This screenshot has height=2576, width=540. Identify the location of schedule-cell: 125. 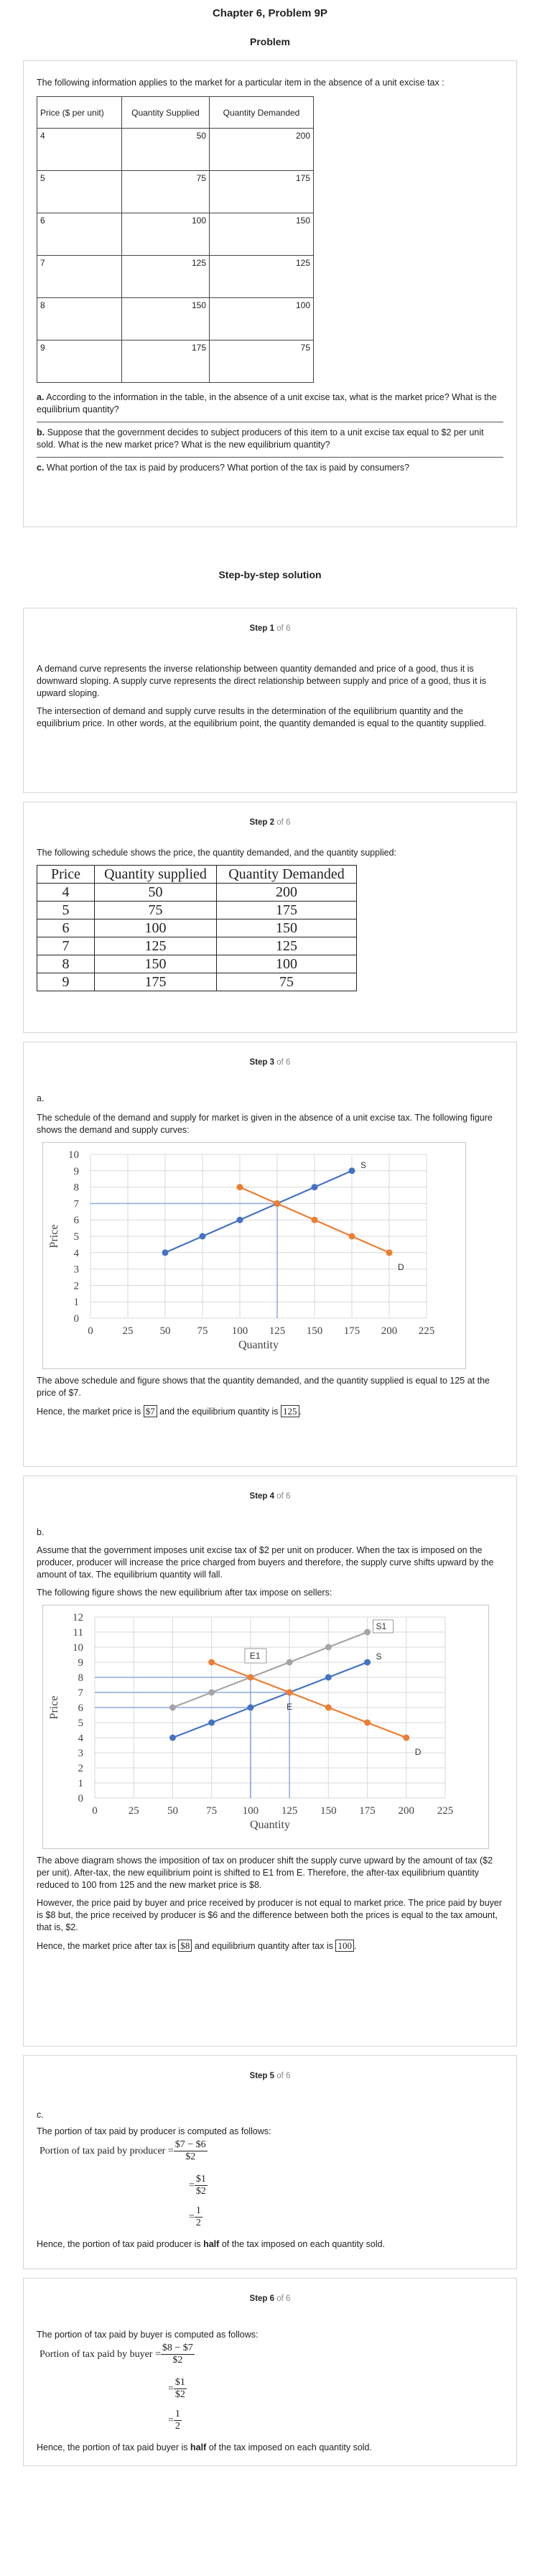
(286, 946).